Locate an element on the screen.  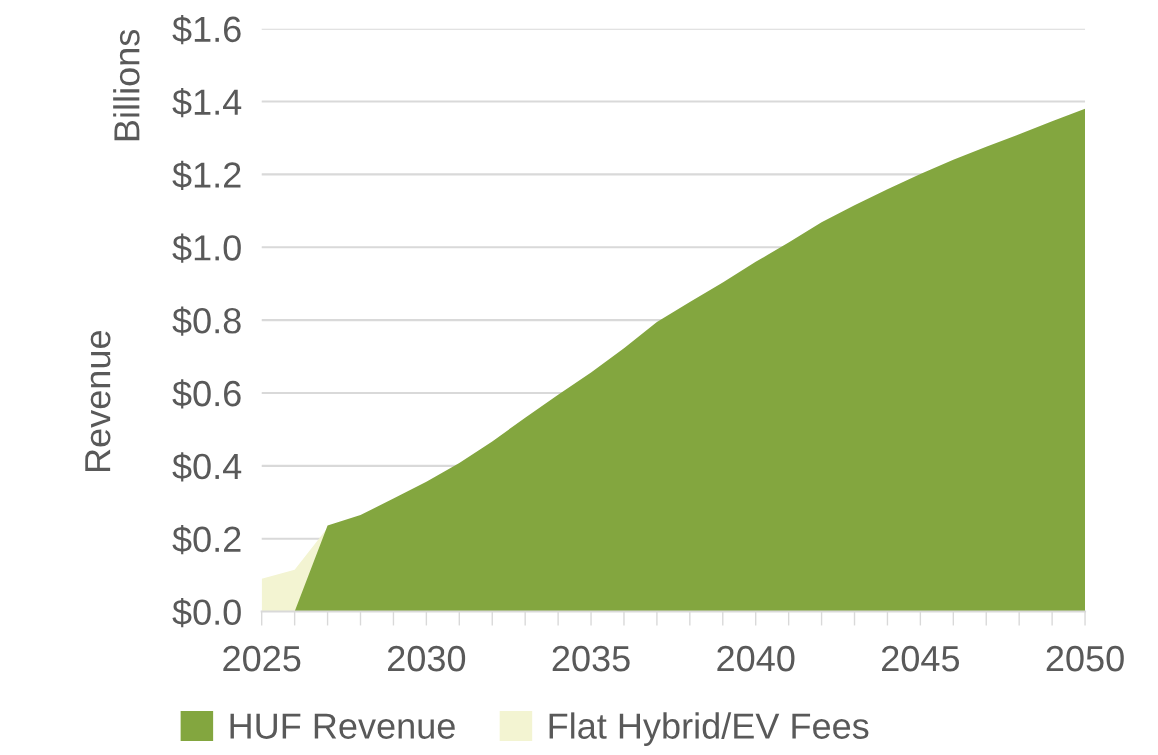
y-tick-label: $0.2 is located at coordinates (206, 540).